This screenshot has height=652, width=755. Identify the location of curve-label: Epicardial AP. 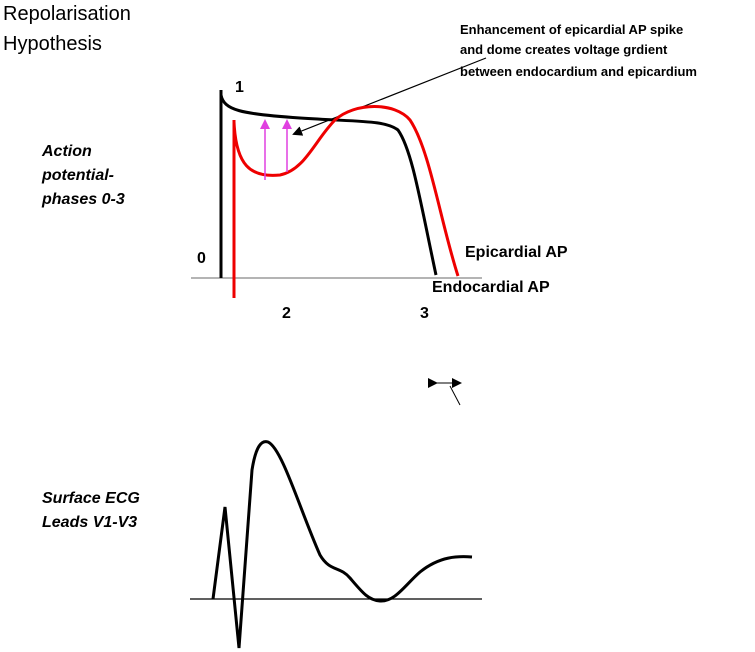
(516, 252).